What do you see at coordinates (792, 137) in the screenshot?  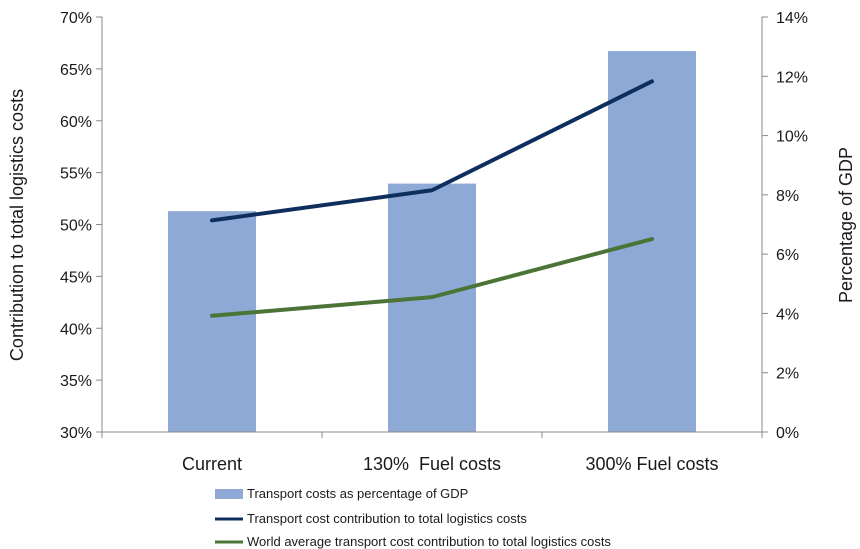 I see `right-tick-label: 10%` at bounding box center [792, 137].